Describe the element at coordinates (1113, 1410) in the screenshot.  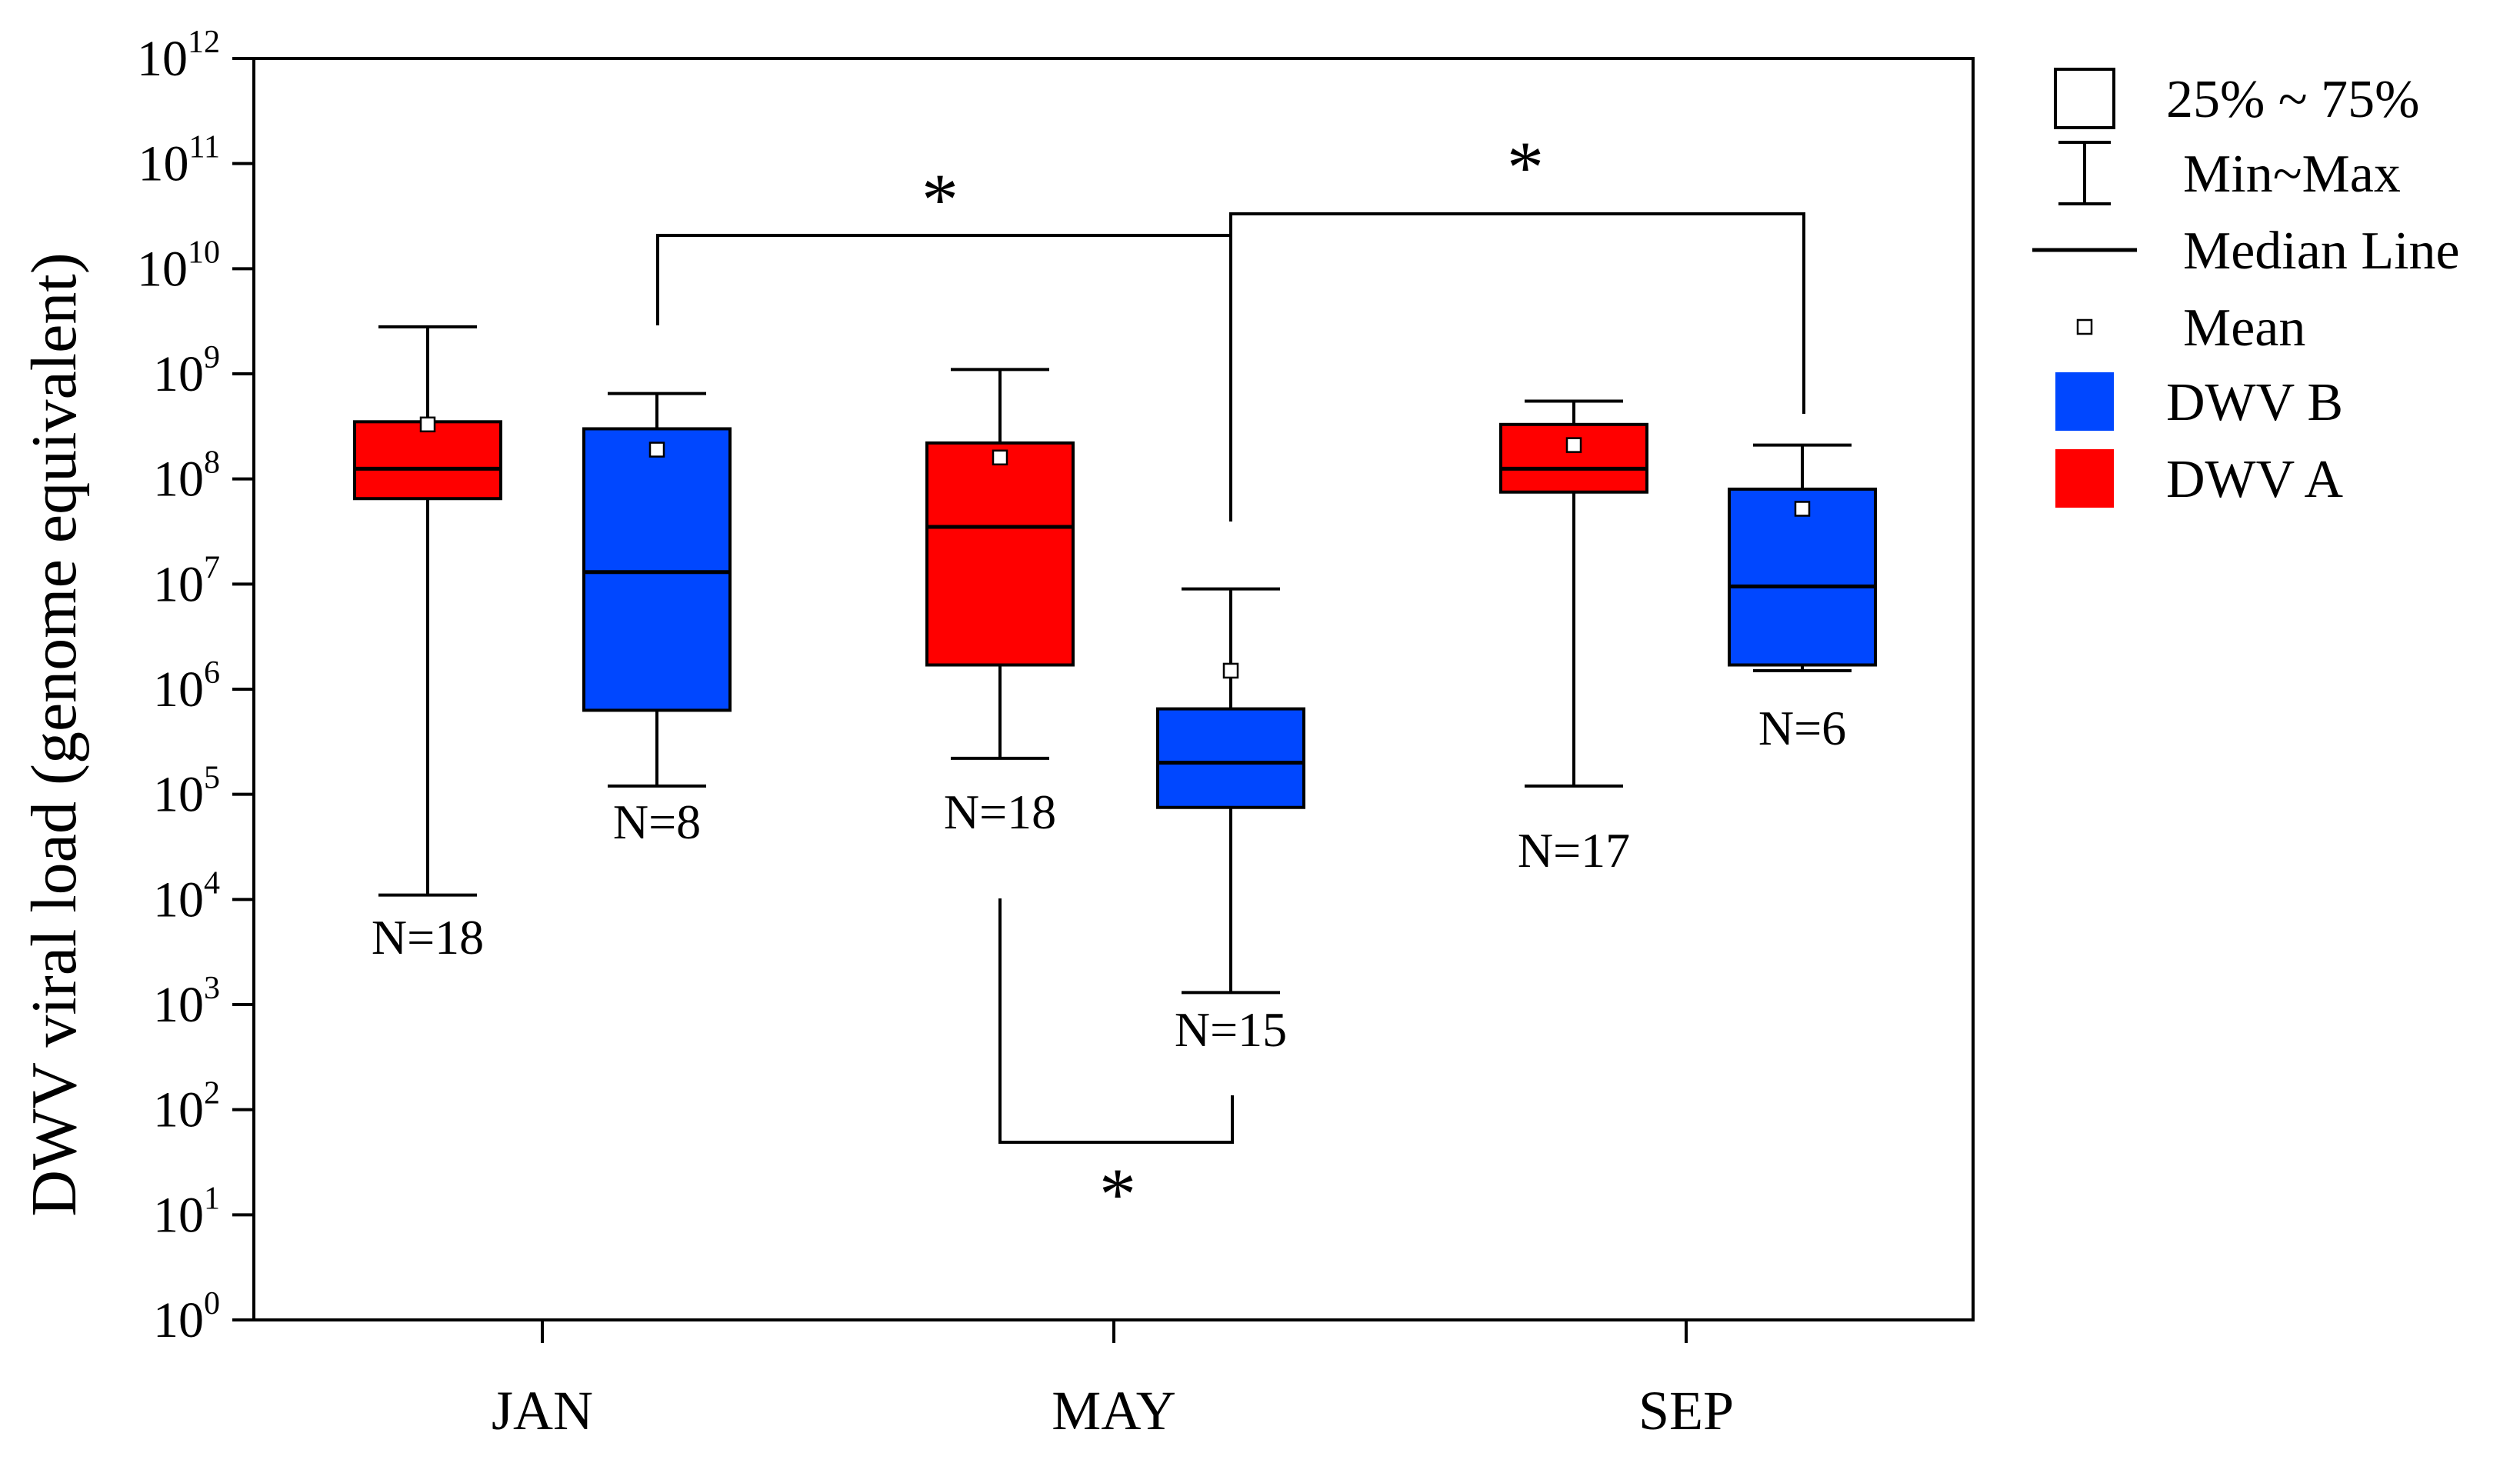
I see `x-tick-label: MAY` at that location.